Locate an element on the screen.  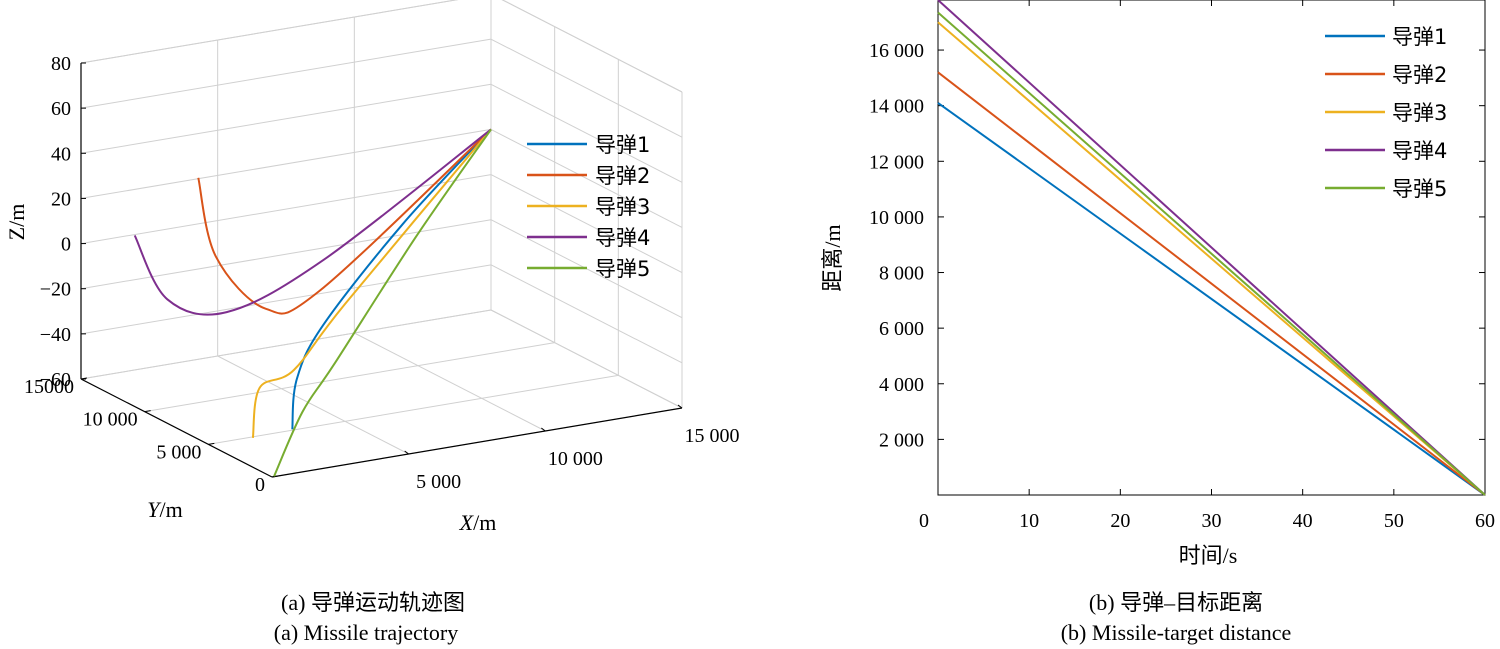
x-tick-label: 50 is located at coordinates (1394, 521).